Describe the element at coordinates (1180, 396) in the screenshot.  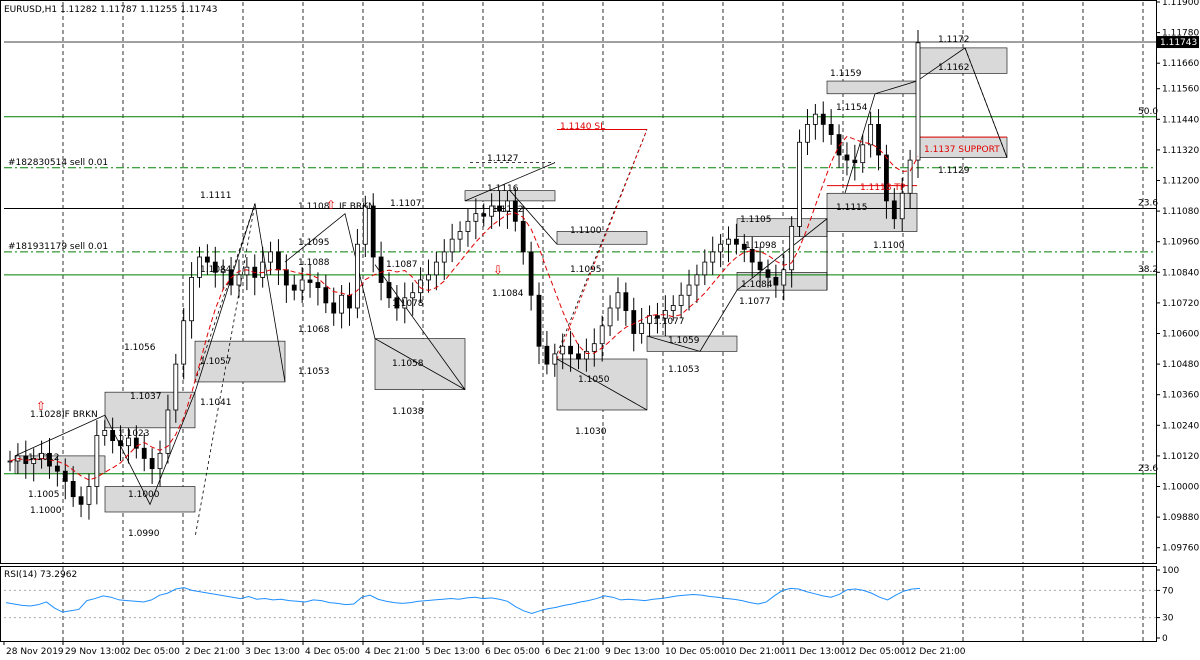
I see `price-tick-label: 1.10360` at that location.